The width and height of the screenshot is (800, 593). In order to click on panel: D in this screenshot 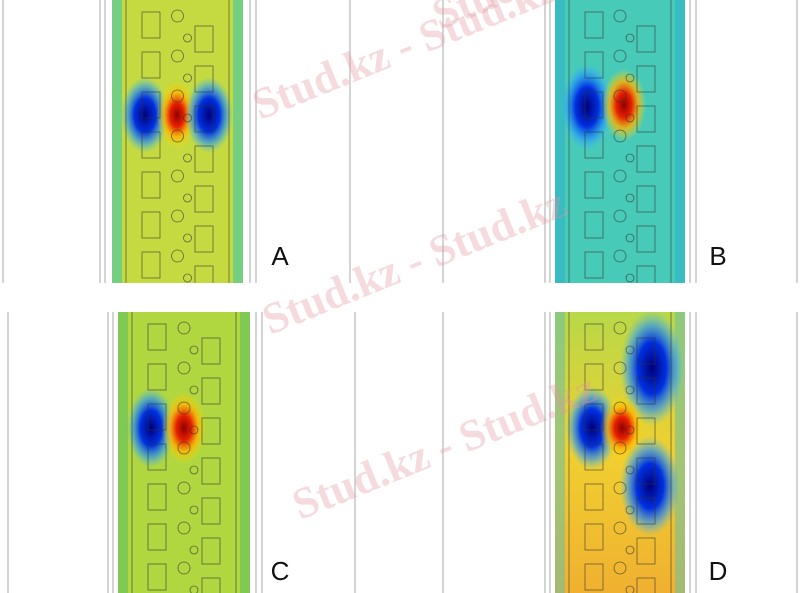, I will do `click(641, 452)`.